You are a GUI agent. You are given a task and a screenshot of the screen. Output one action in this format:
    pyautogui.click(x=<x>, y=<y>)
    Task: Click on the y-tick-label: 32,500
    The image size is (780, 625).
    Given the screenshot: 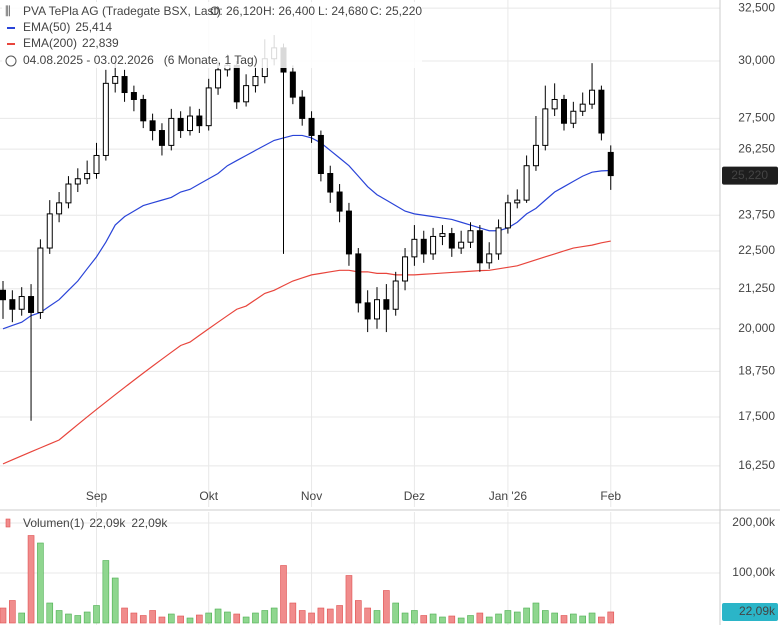 What is the action you would take?
    pyautogui.click(x=756, y=7)
    